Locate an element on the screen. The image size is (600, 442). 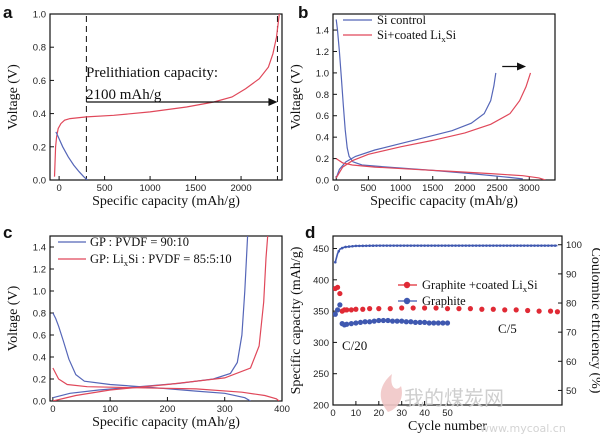
watermark-text: 我的煤炭网 is located at coordinates (454, 398).